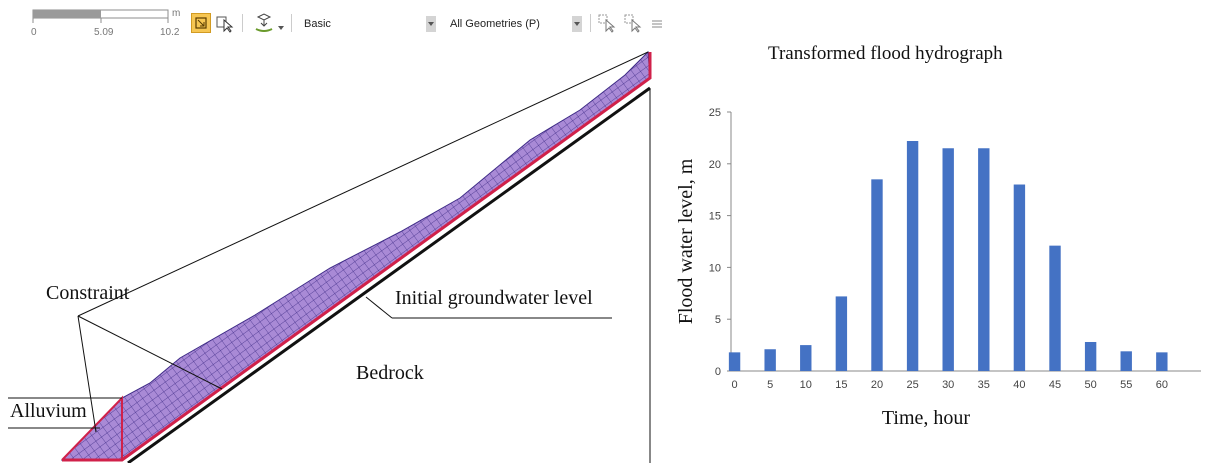 The image size is (1205, 463). I want to click on groundwater-level-label: Initial groundwater level, so click(494, 298).